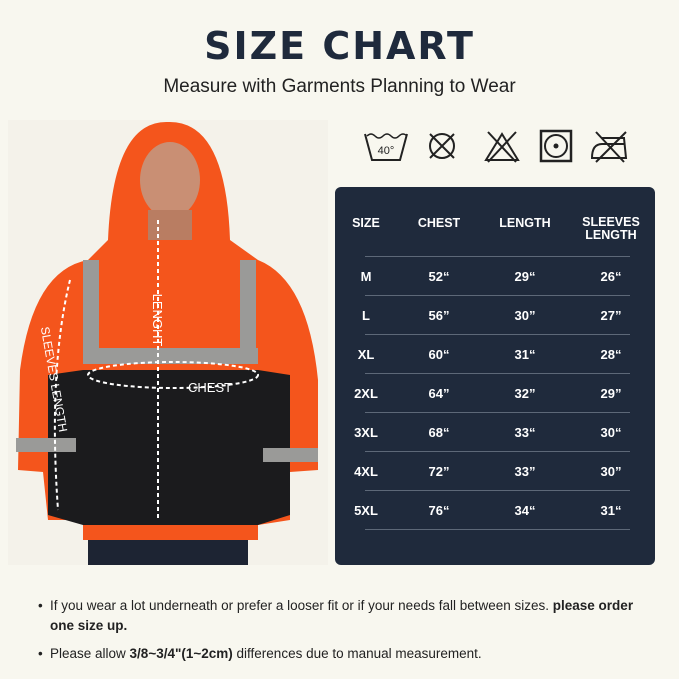 The height and width of the screenshot is (679, 679). I want to click on table-row: 5XL 76“ 34“ 31“, so click(495, 510).